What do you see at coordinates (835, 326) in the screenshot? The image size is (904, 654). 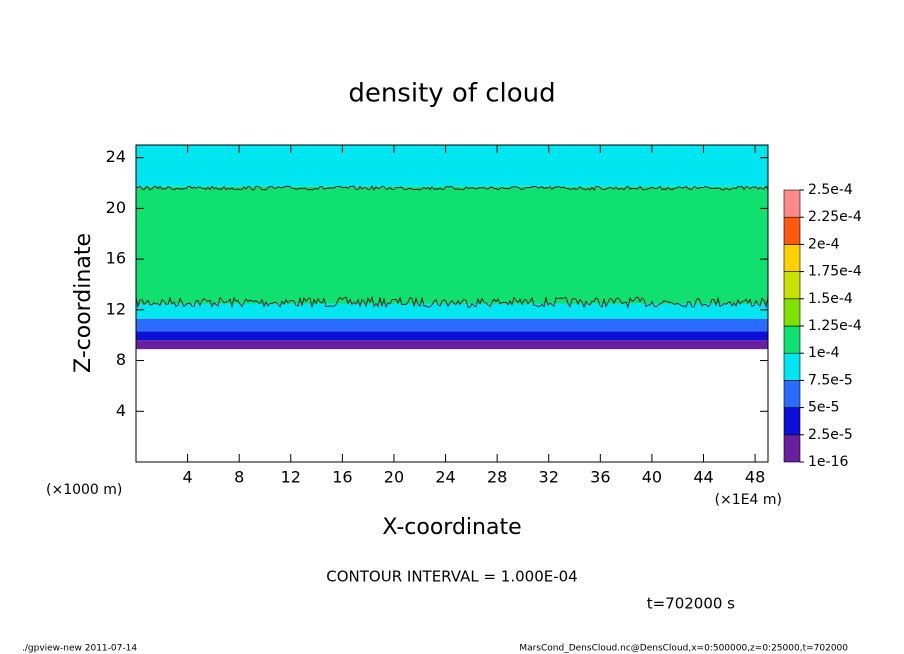 I see `colorbar-label: 1.25e-4` at bounding box center [835, 326].